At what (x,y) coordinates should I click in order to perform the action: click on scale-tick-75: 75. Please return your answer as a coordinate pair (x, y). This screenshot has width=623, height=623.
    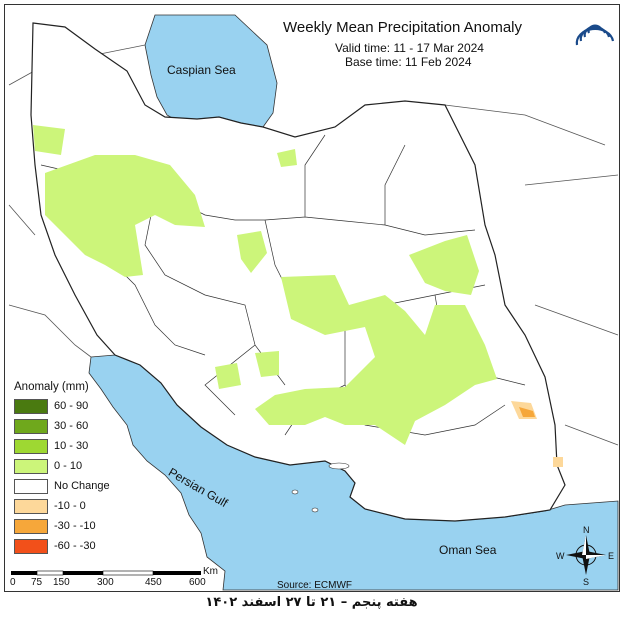
    Looking at the image, I should click on (37, 582).